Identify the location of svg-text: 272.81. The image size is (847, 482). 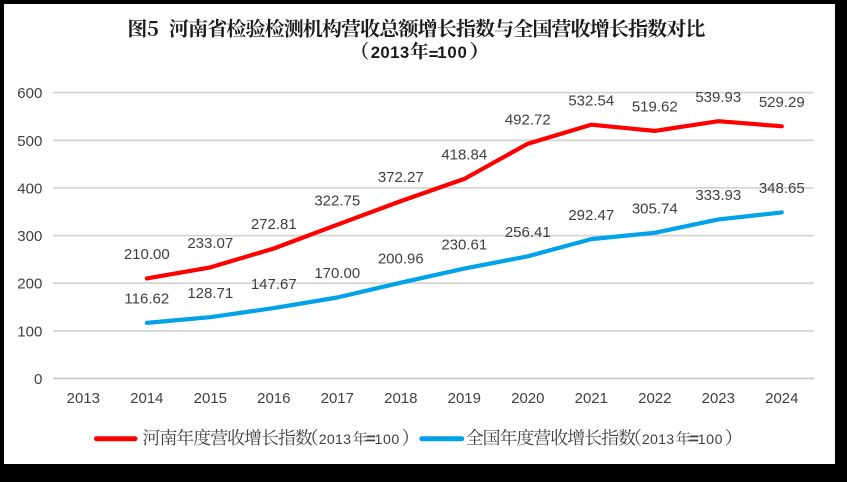
(274, 224).